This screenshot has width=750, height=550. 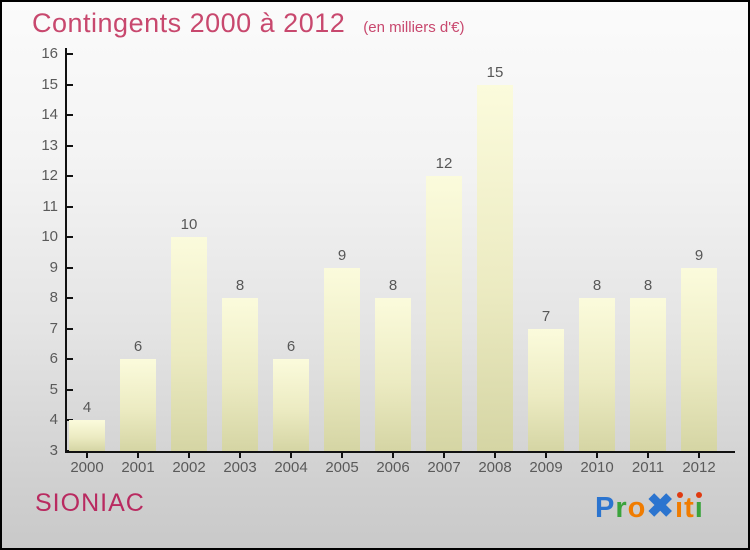 What do you see at coordinates (400, 452) in the screenshot?
I see `x-axis-line` at bounding box center [400, 452].